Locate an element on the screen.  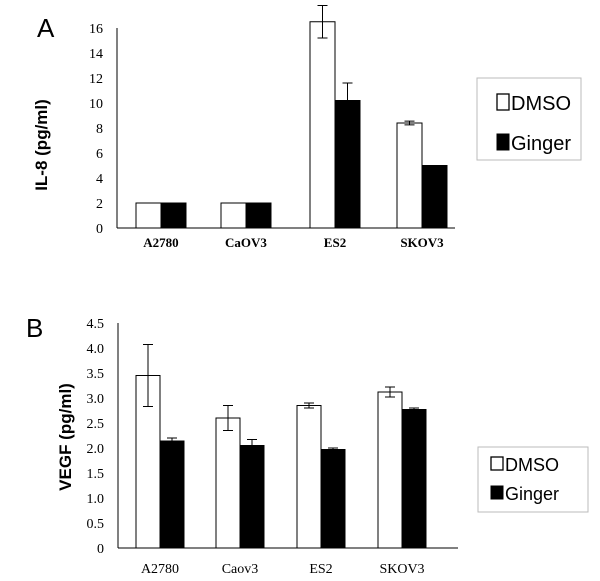
panel-b-y-tick-label: 2.5 is located at coordinates (96, 424).